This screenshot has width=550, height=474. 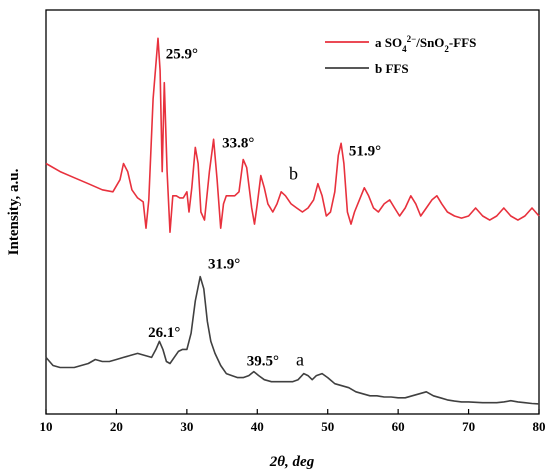 I want to click on legend: a SO42−/SnO2-FFS b FFS, so click(x=400, y=55).